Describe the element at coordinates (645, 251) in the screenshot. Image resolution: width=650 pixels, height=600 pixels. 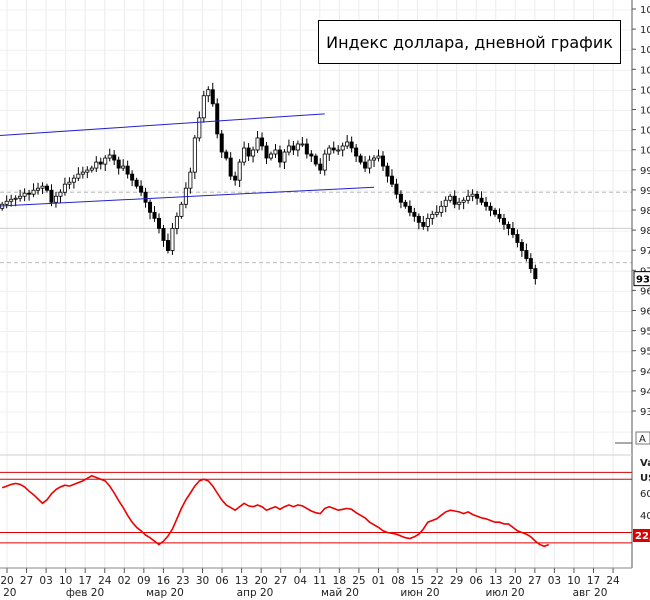
I see `price-tick-label: 97` at that location.